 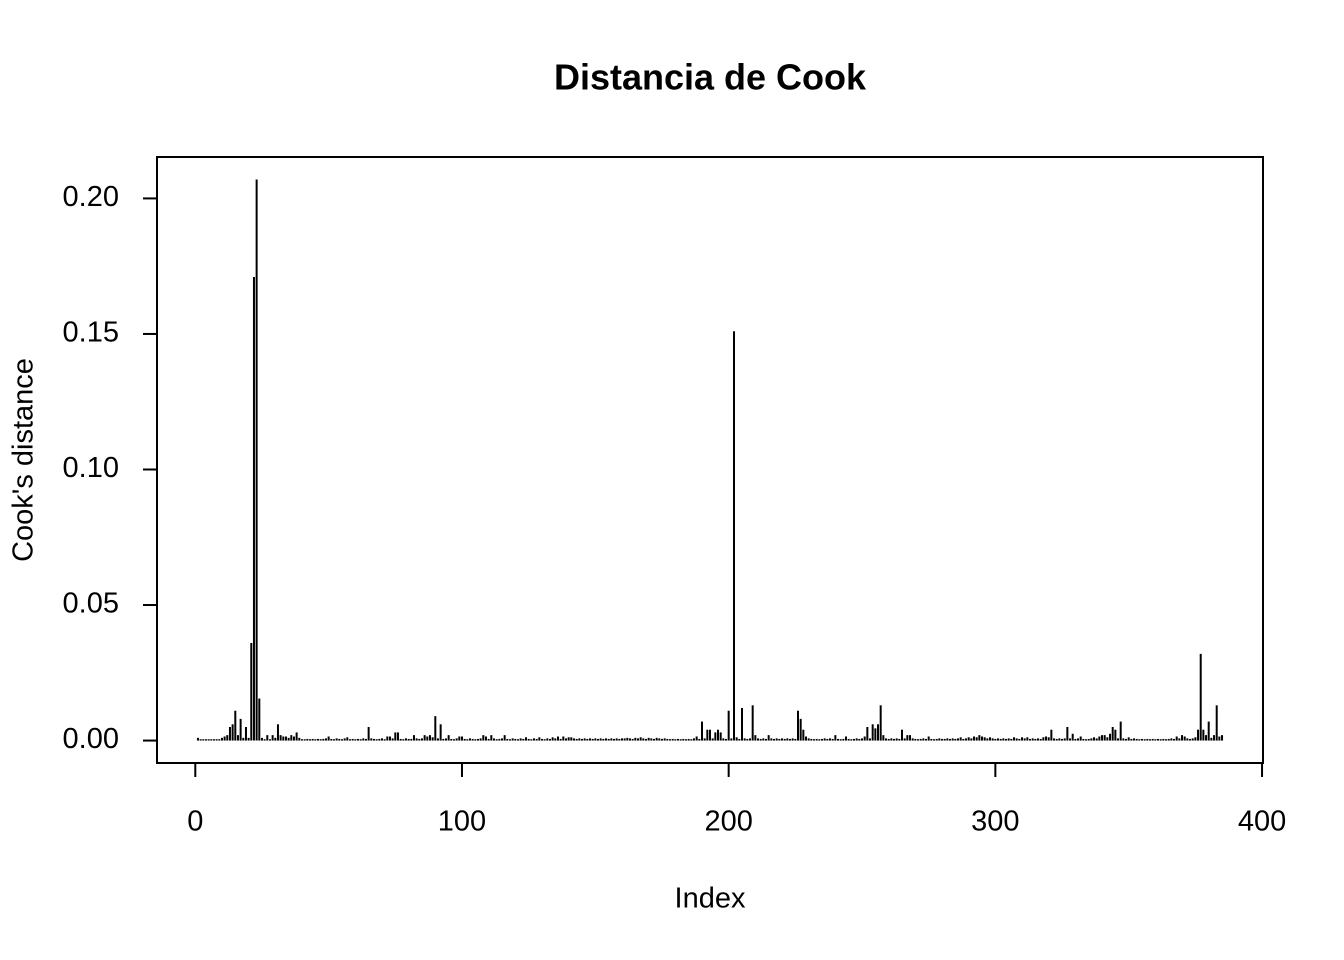 What do you see at coordinates (1262, 822) in the screenshot?
I see `x-tick-label: 400` at bounding box center [1262, 822].